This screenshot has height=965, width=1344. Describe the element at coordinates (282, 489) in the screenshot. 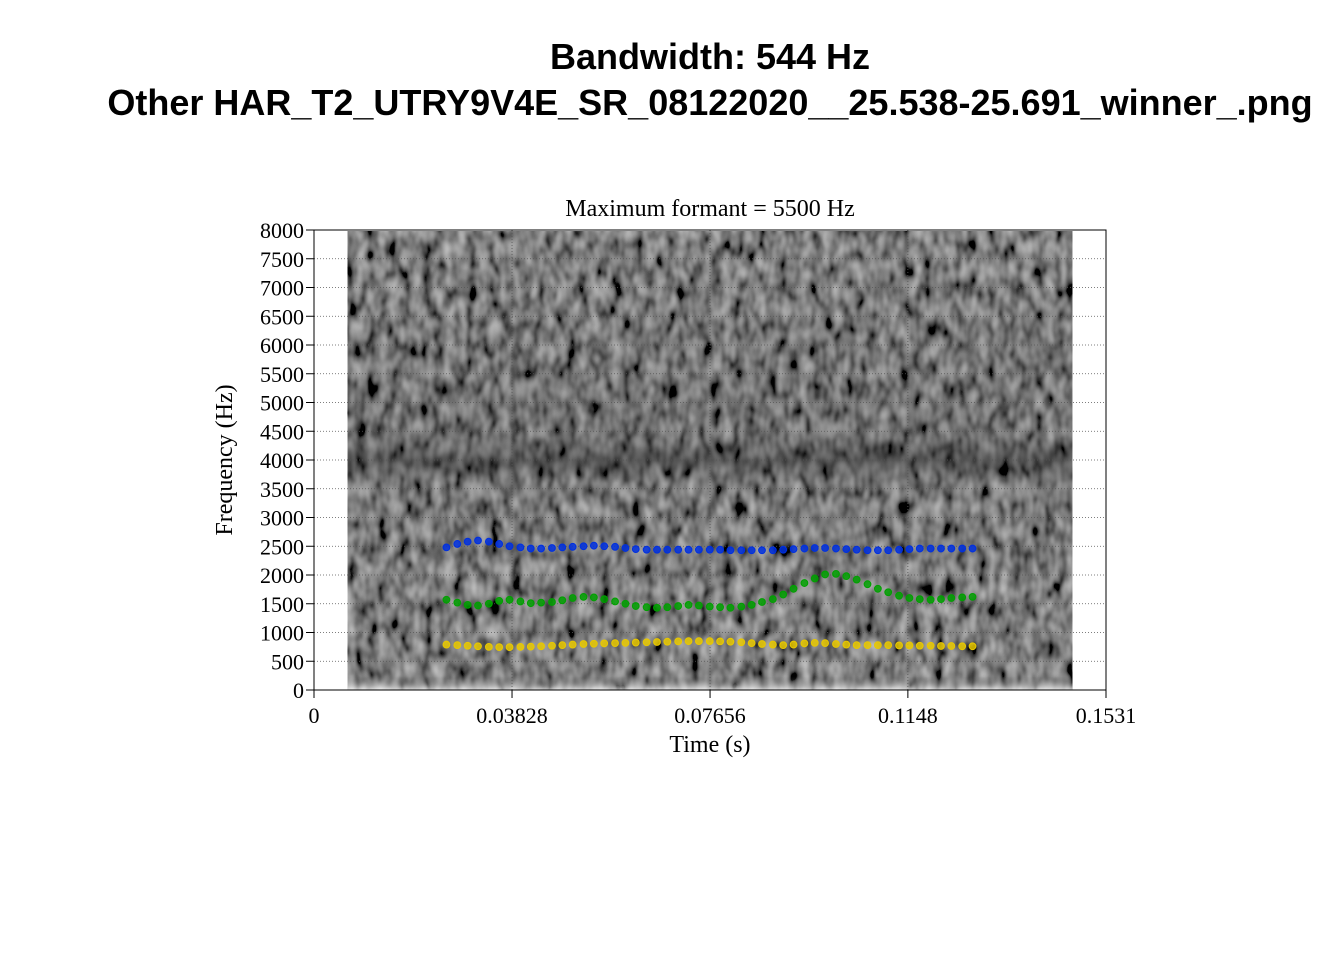

I see `y-tick-label: 3500` at that location.